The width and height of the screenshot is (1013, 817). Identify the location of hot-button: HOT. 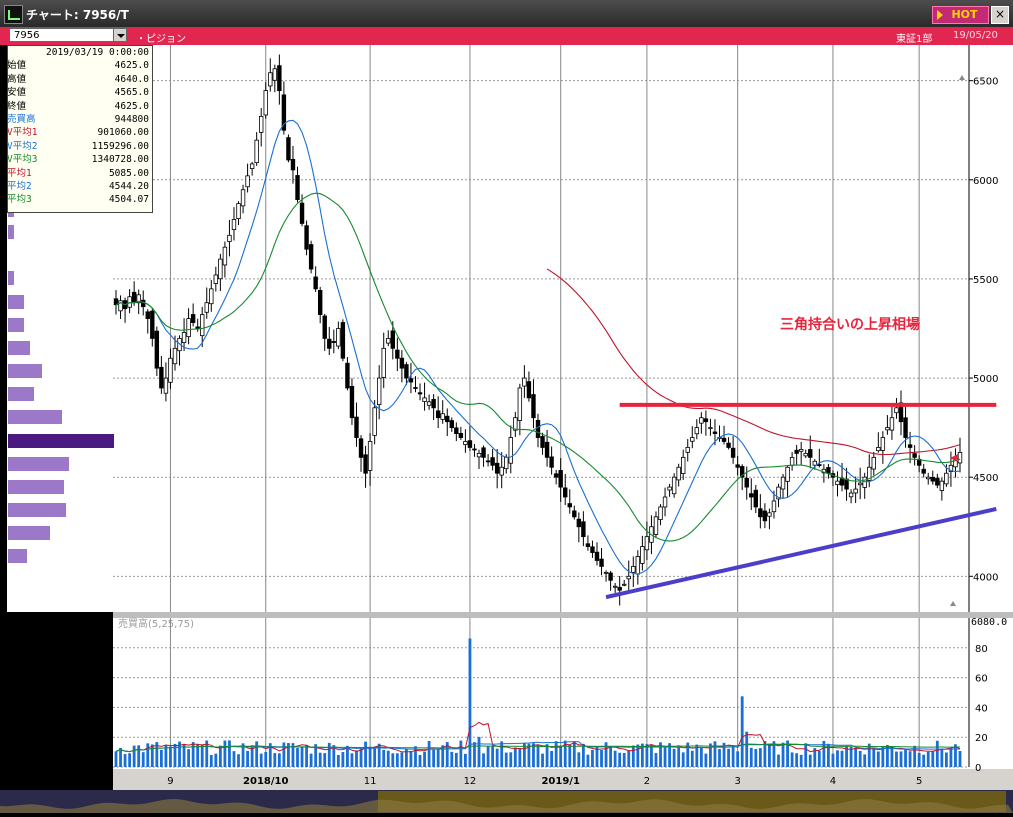
(960, 15).